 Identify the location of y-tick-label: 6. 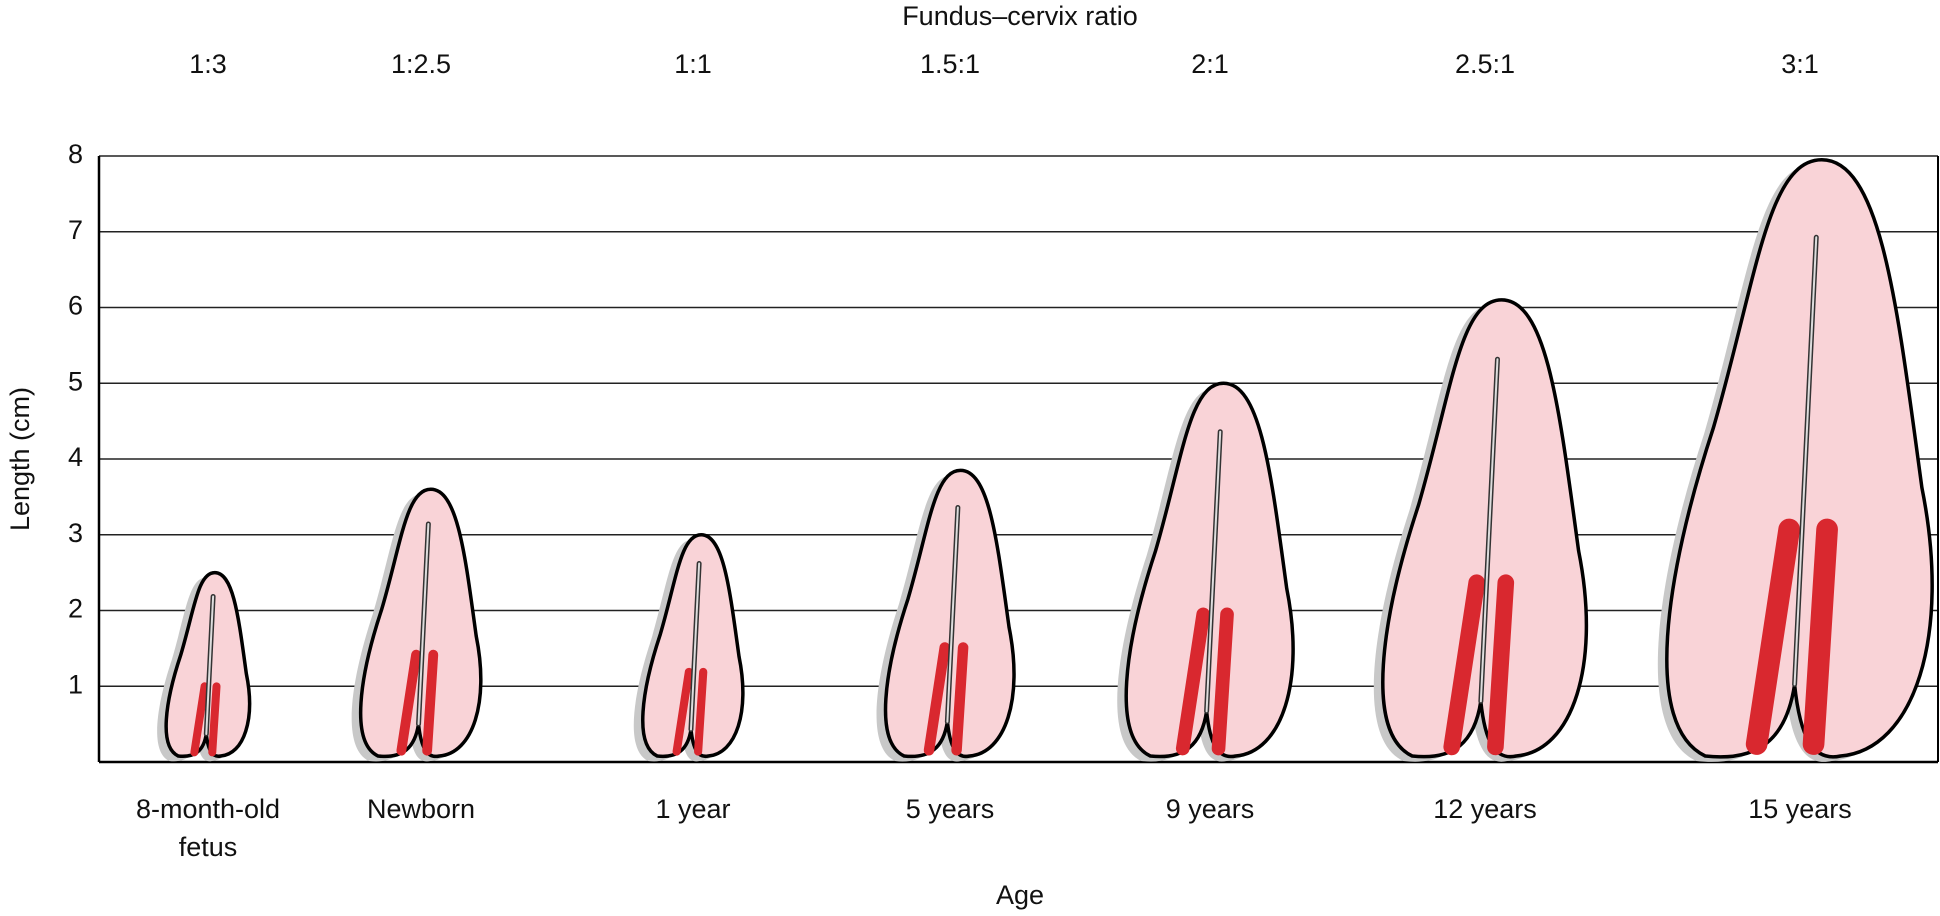
(75, 306).